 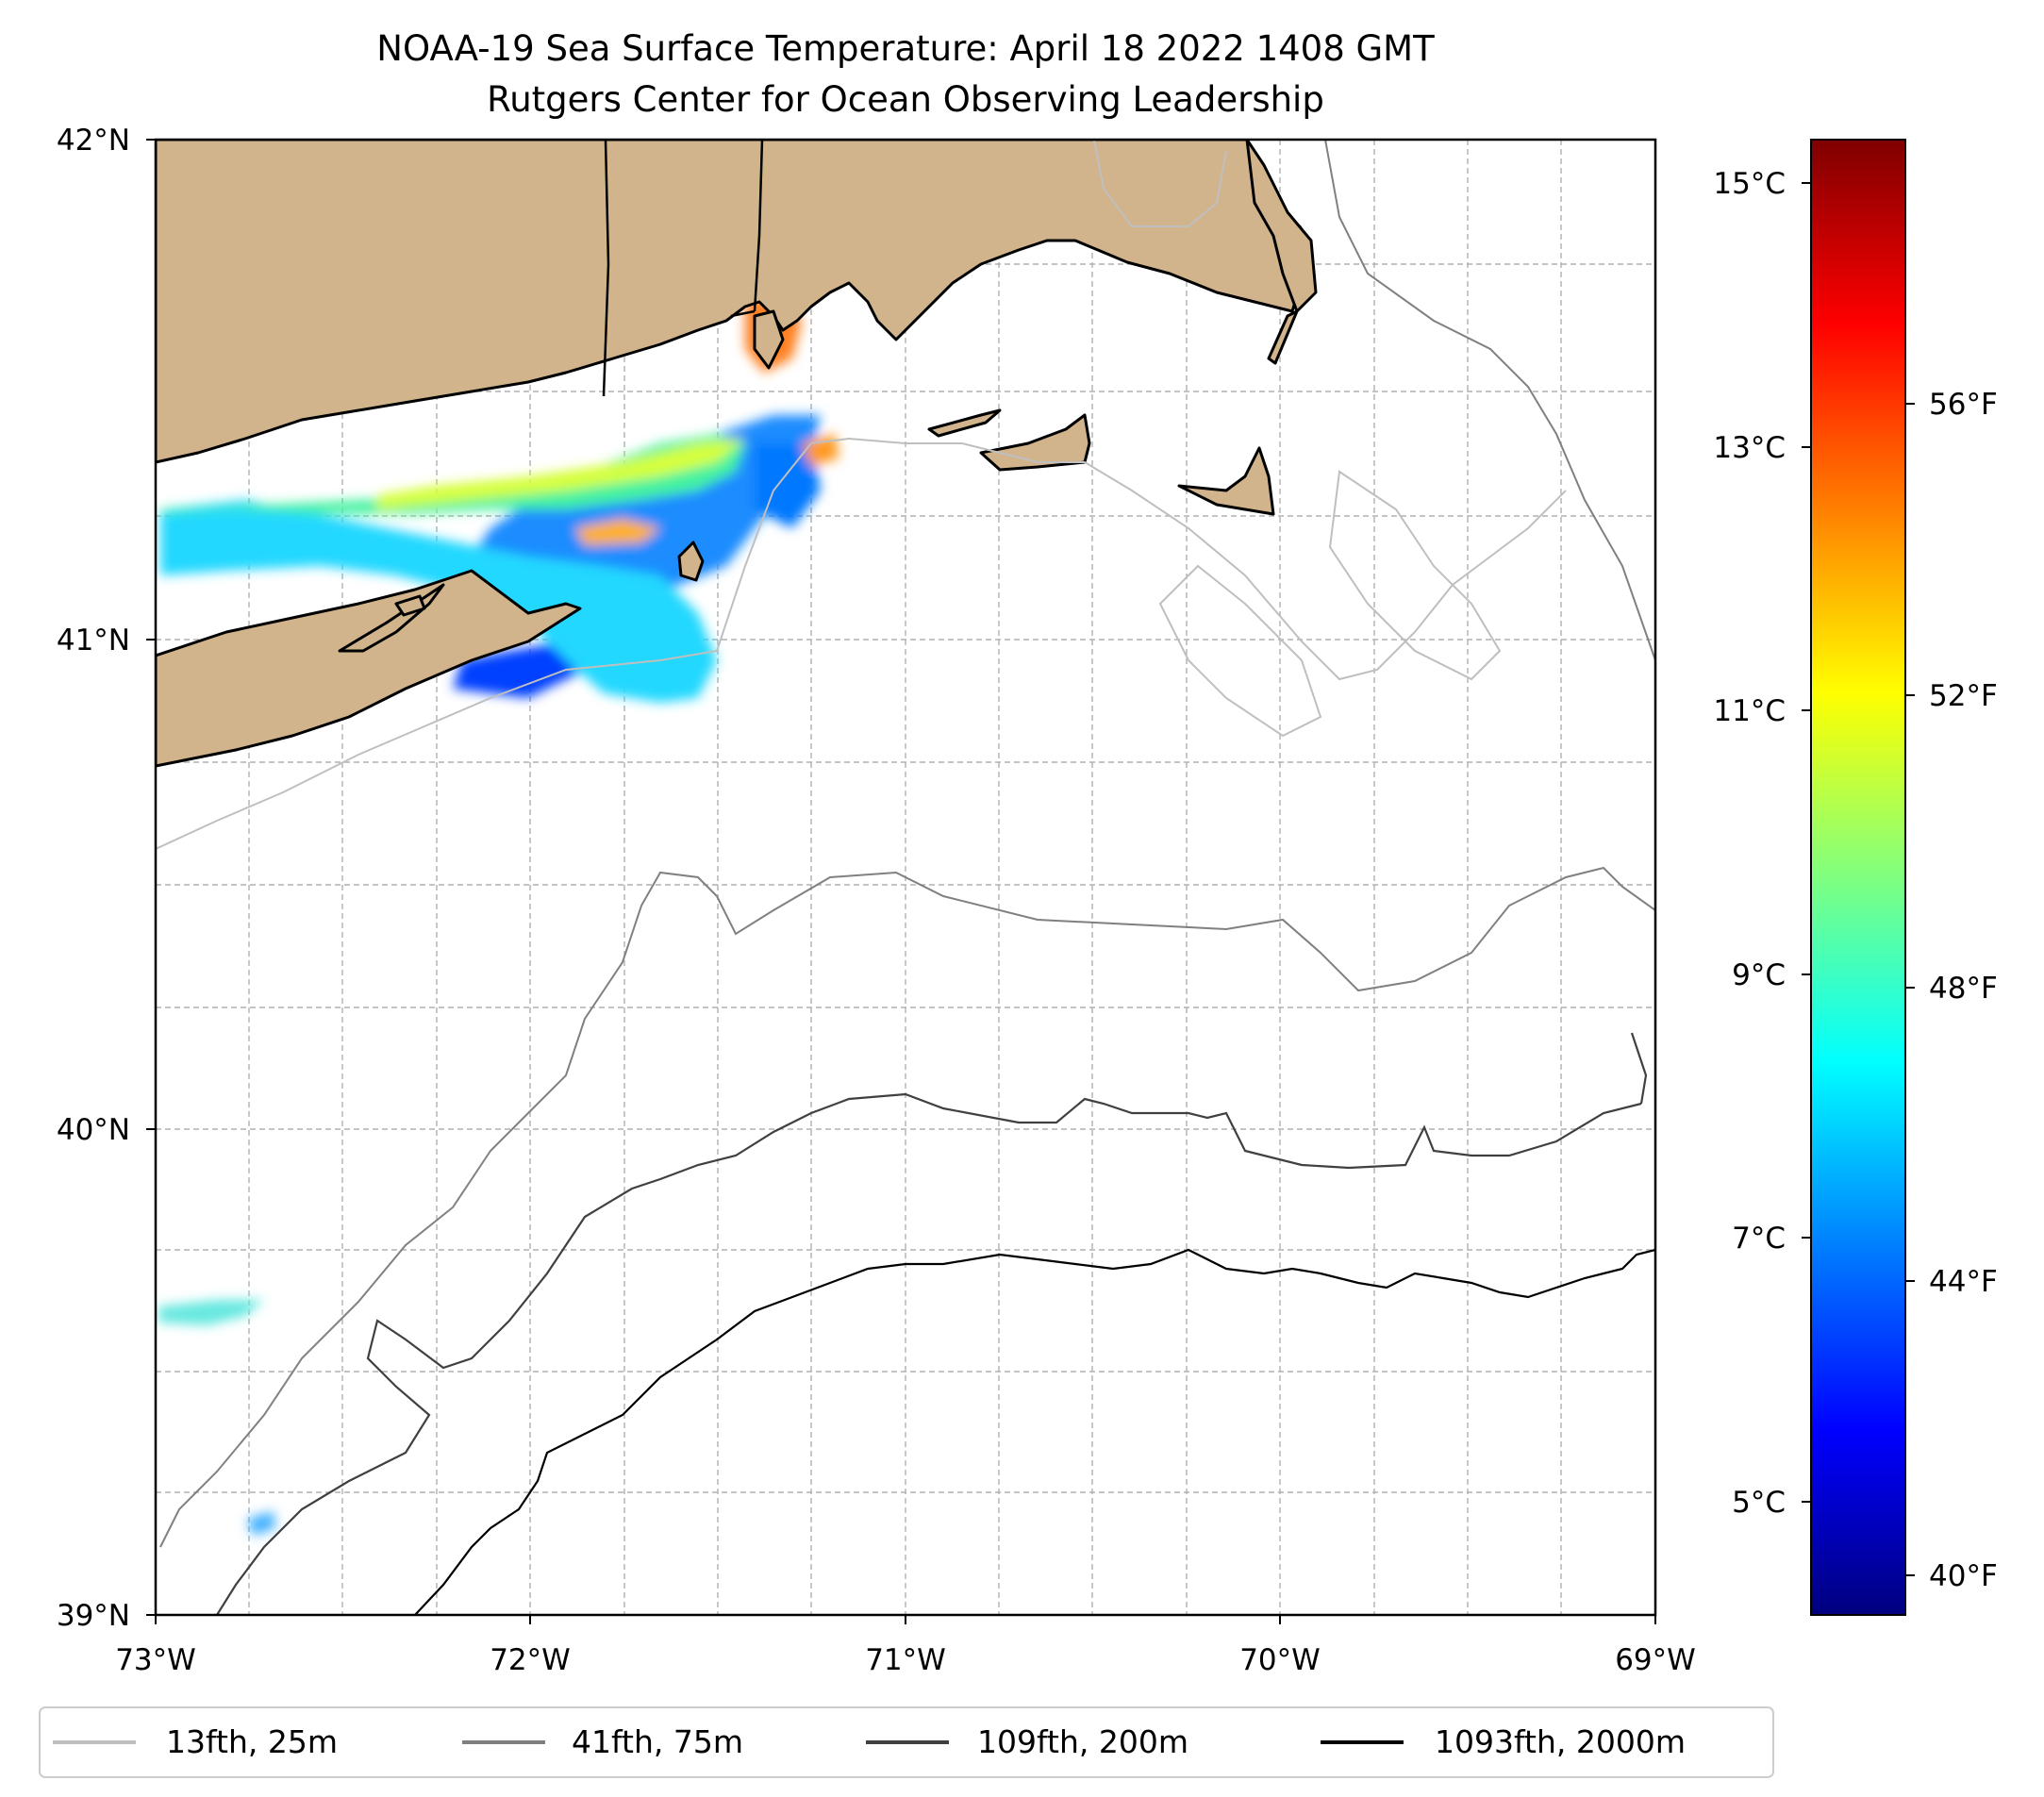 I want to click on colorbar-fahrenheit-label: 48°F, so click(x=1963, y=989).